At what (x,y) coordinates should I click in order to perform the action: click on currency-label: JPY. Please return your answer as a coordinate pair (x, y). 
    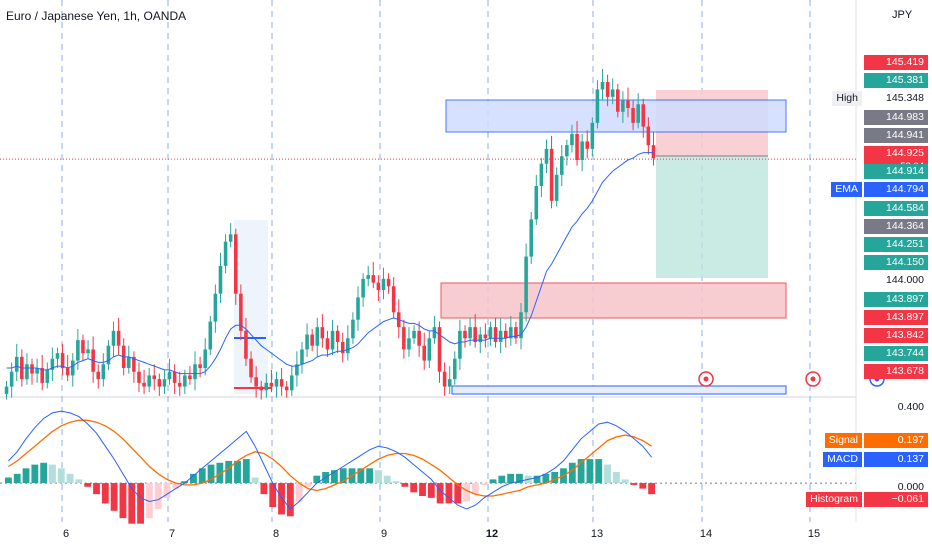
    Looking at the image, I should click on (902, 15).